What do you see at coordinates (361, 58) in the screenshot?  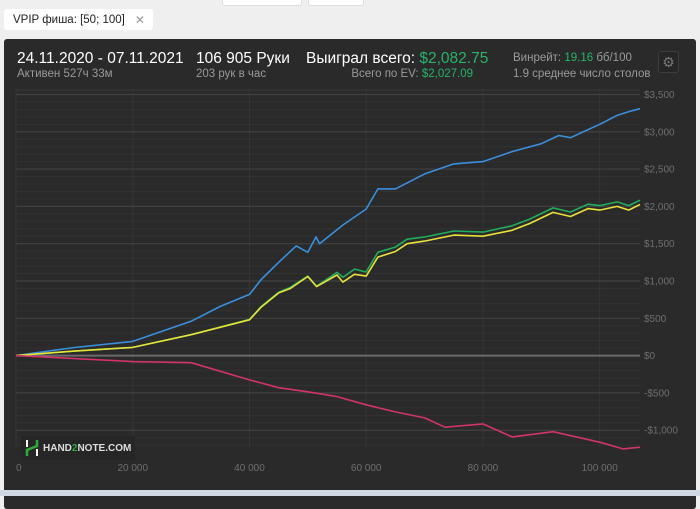 I see `won-label: Выиграл всего:` at bounding box center [361, 58].